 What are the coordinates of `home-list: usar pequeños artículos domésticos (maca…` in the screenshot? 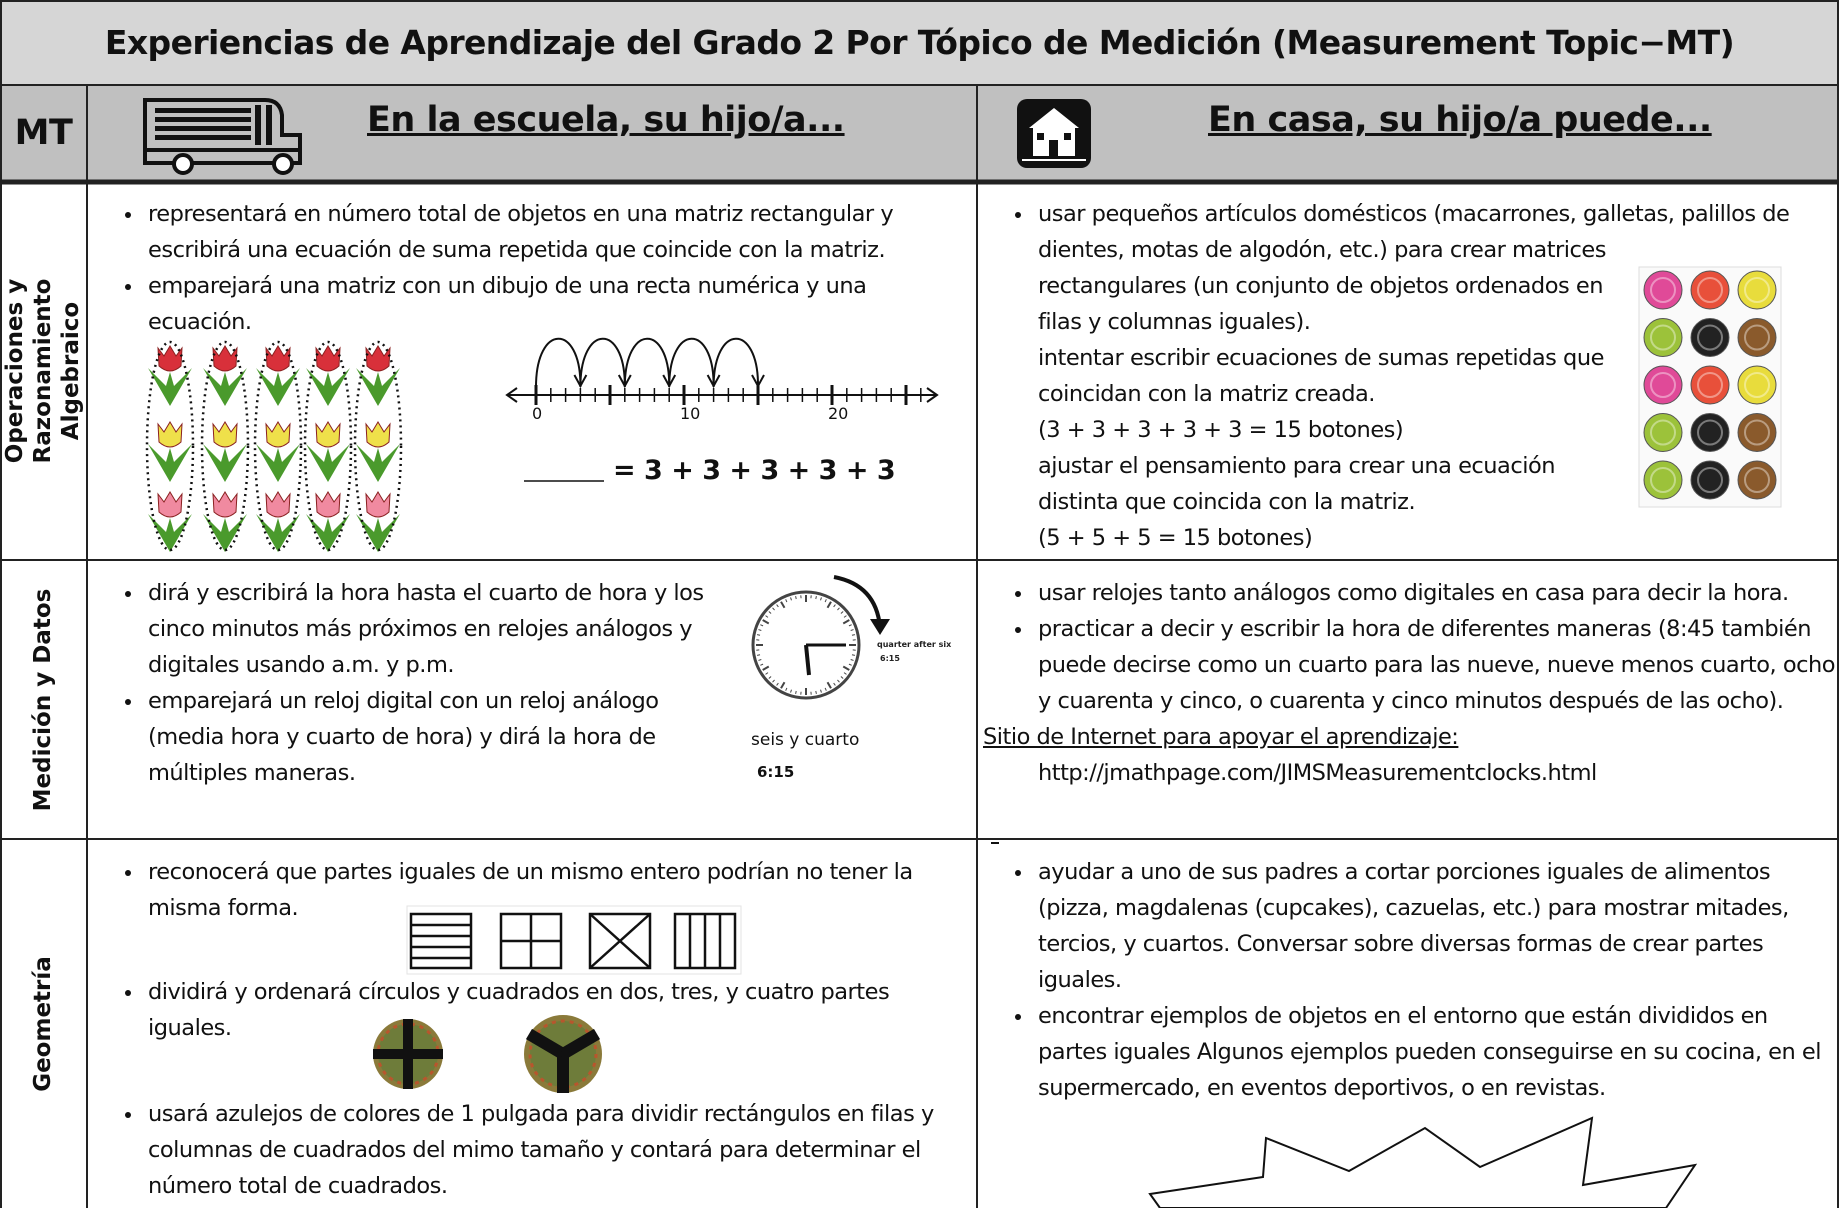 It's located at (1406, 268).